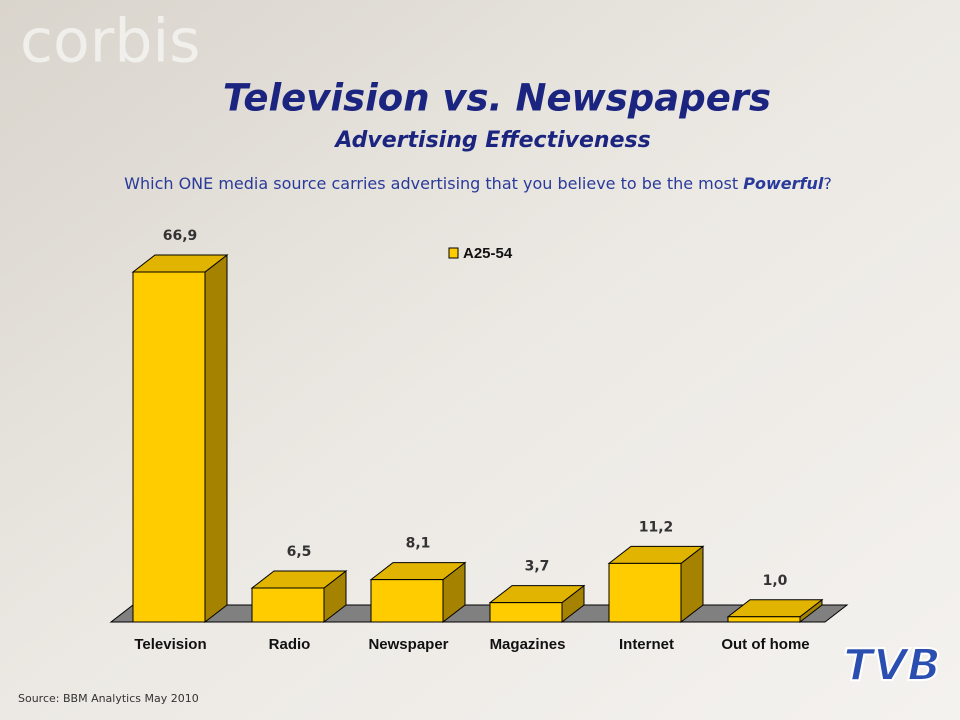 This screenshot has height=720, width=960. What do you see at coordinates (656, 527) in the screenshot?
I see `value-label: 11,2` at bounding box center [656, 527].